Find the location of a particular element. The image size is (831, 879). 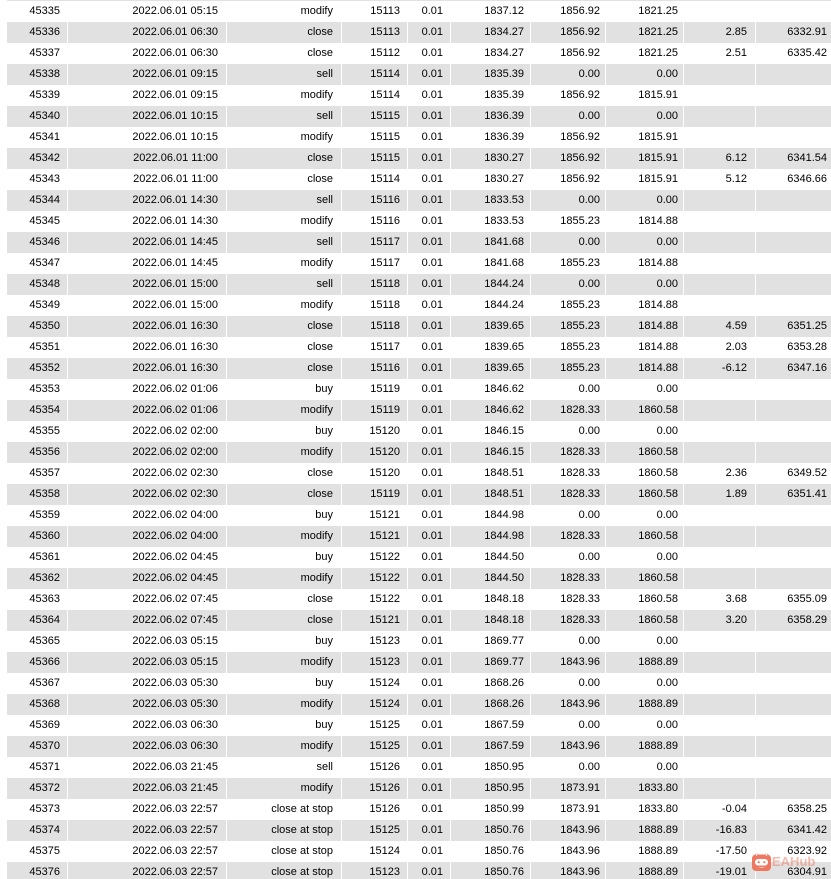

cell-stop-loss: 0.00 is located at coordinates (589, 641).